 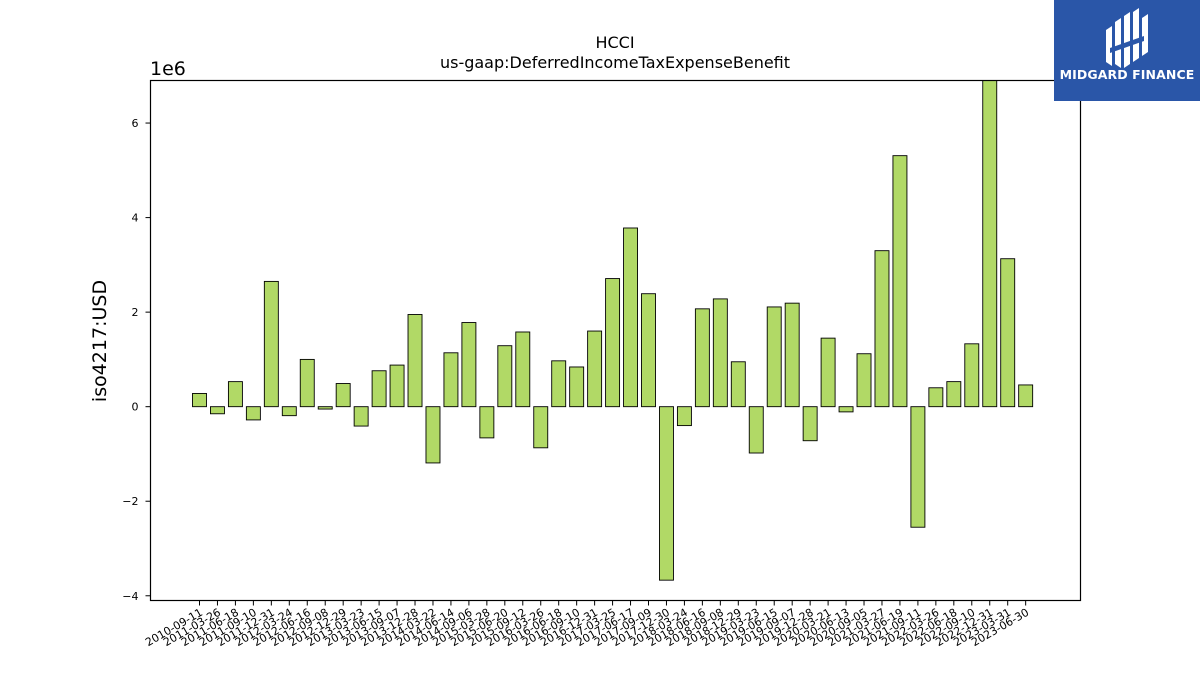 What do you see at coordinates (135, 218) in the screenshot?
I see `y-tick-label: 4` at bounding box center [135, 218].